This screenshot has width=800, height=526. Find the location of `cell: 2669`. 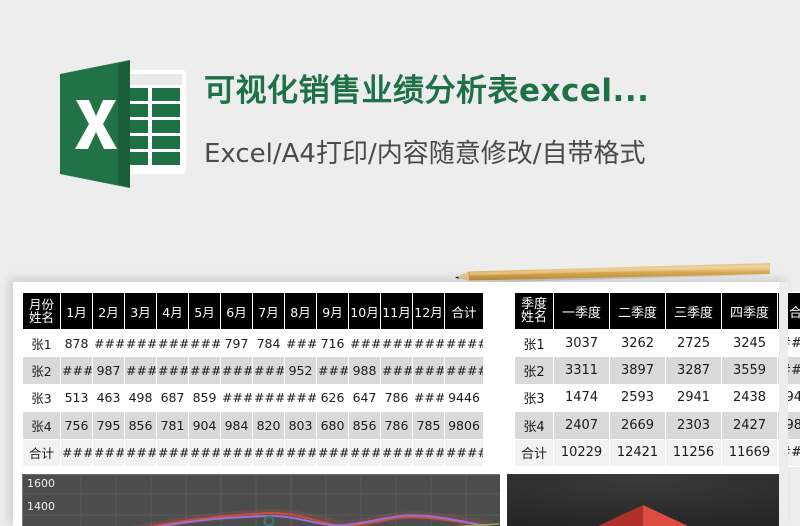

cell: 2669 is located at coordinates (637, 425).